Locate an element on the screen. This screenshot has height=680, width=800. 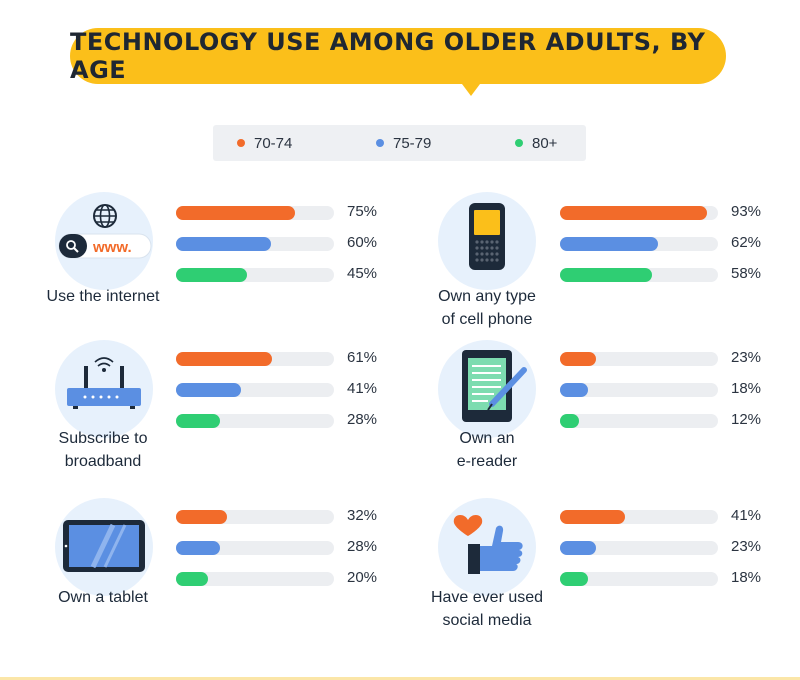
category-label-line: Have ever used is located at coordinates (487, 597).